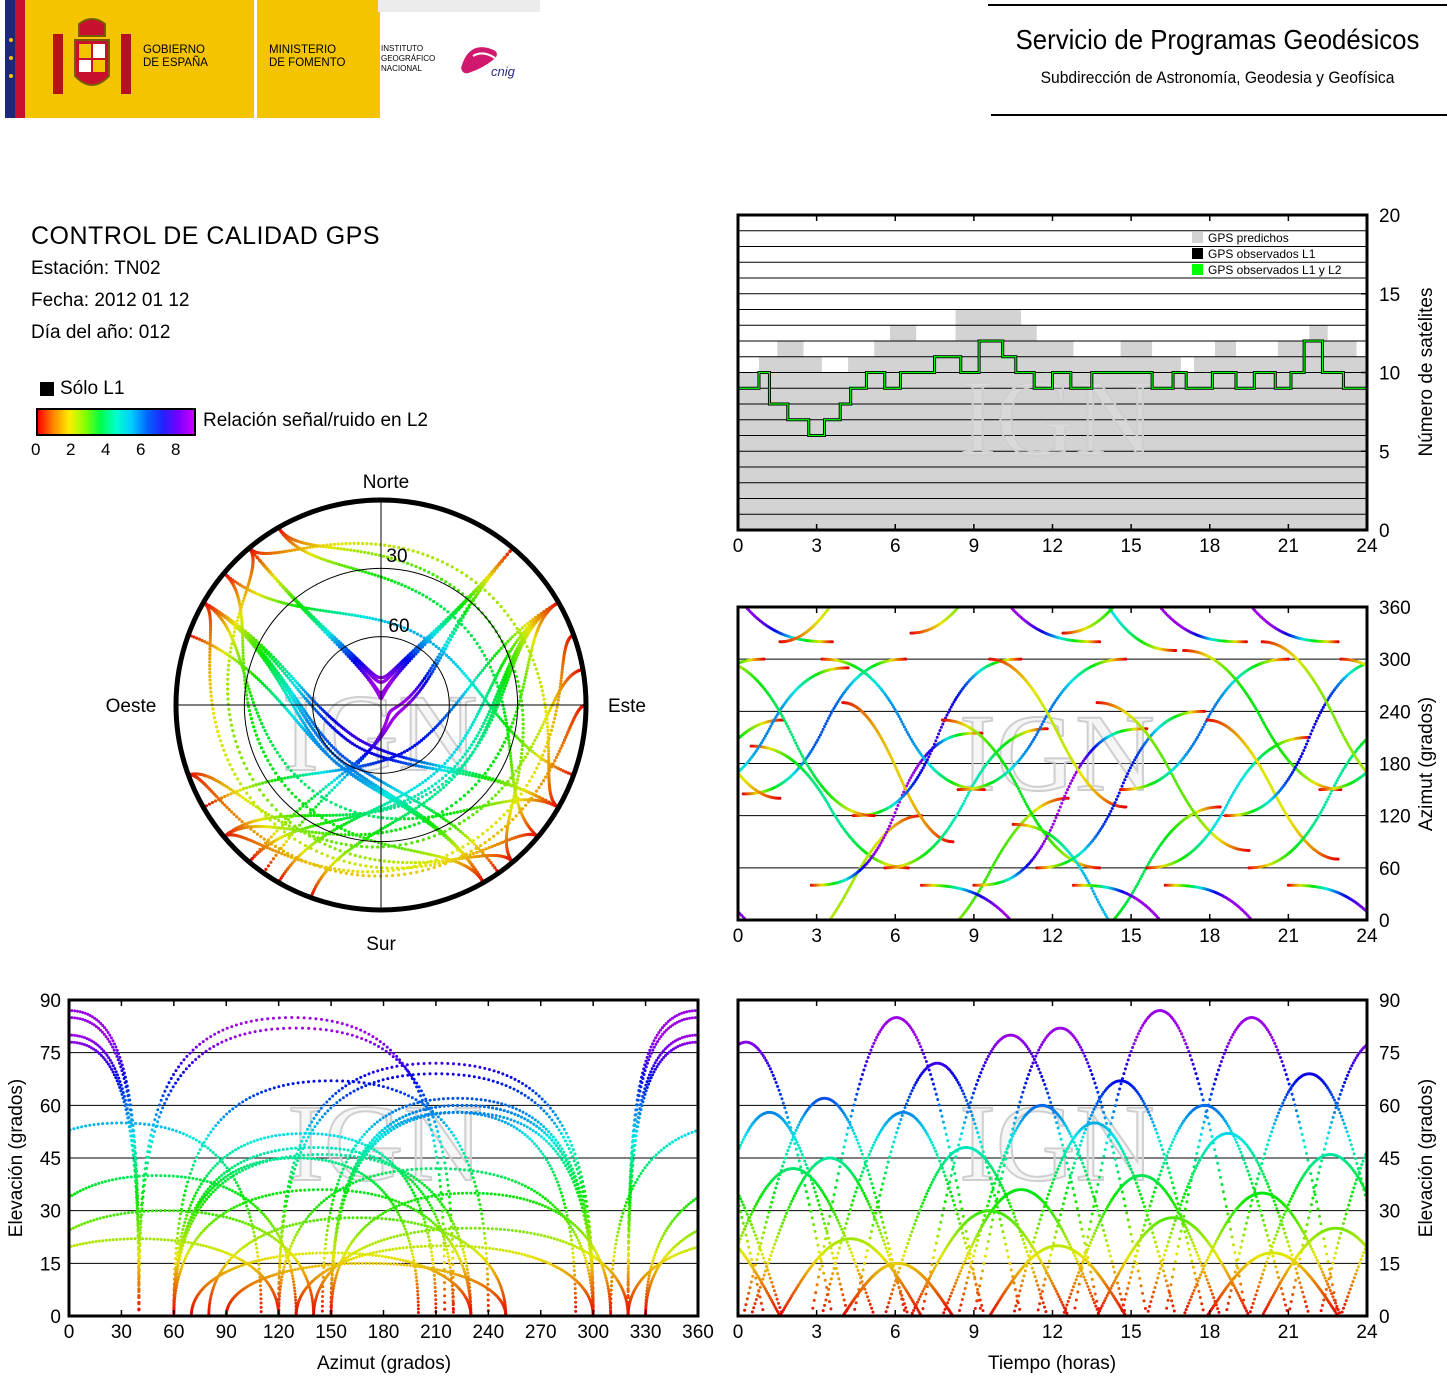 Image resolution: width=1447 pixels, height=1378 pixels. I want to click on azt-ytick-label: 240, so click(1395, 712).